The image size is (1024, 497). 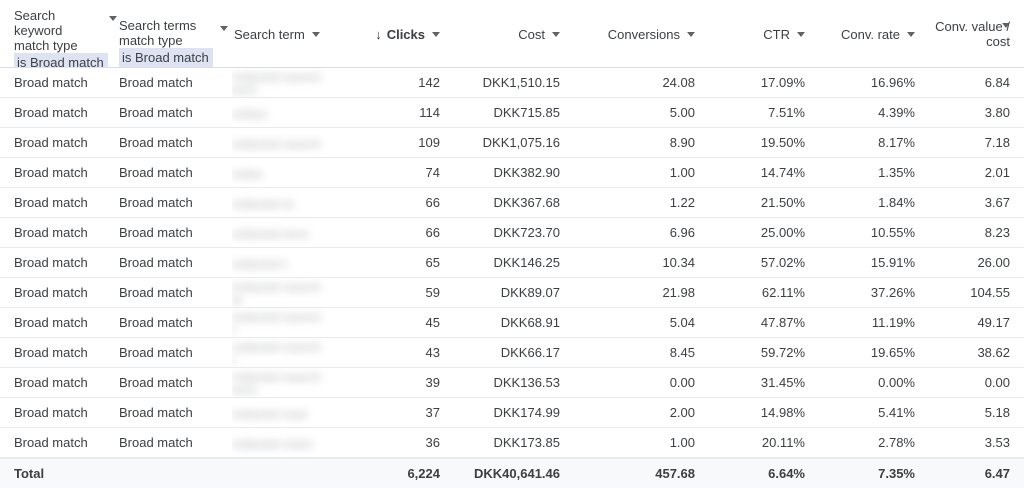 What do you see at coordinates (752, 34) in the screenshot?
I see `column-header-ctr: CTR` at bounding box center [752, 34].